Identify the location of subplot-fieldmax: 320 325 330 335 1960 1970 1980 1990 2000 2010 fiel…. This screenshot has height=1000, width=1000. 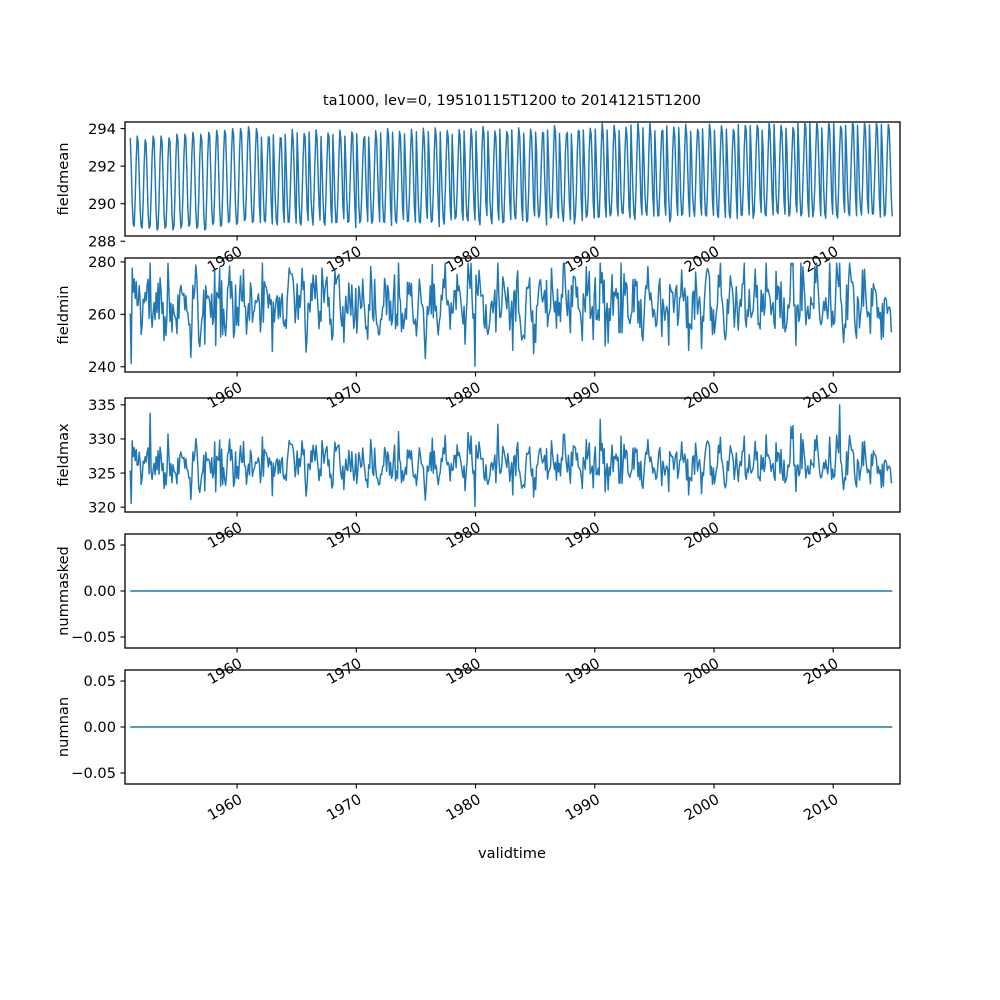
(478, 474).